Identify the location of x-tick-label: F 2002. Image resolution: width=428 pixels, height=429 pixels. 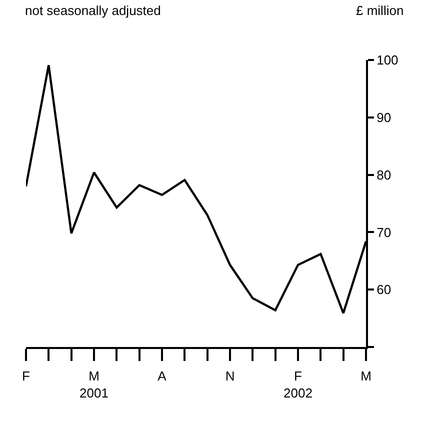
(298, 384).